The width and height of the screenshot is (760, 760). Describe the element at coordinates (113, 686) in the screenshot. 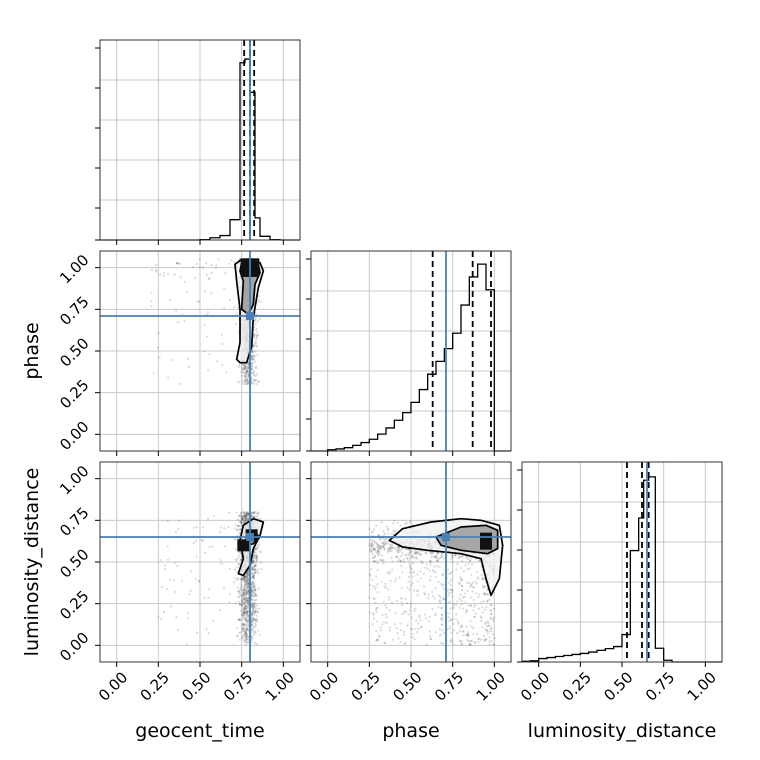

I see `x-tick-label: 0.00` at that location.